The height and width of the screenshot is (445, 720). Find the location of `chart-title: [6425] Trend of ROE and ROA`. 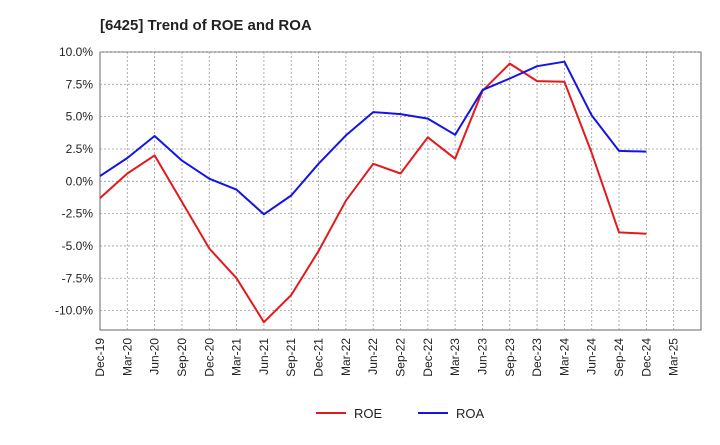

chart-title: [6425] Trend of ROE and ROA is located at coordinates (206, 25).